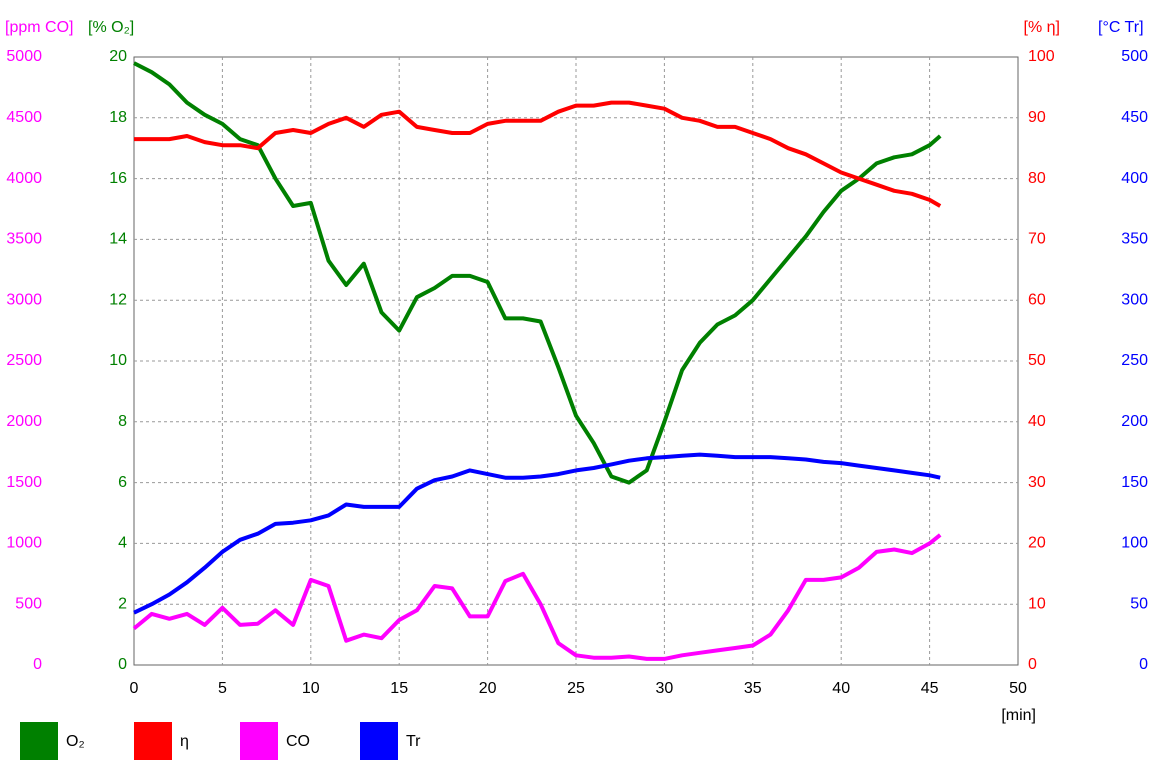 The width and height of the screenshot is (1152, 768). What do you see at coordinates (1037, 421) in the screenshot?
I see `y-tick-label: 40` at bounding box center [1037, 421].